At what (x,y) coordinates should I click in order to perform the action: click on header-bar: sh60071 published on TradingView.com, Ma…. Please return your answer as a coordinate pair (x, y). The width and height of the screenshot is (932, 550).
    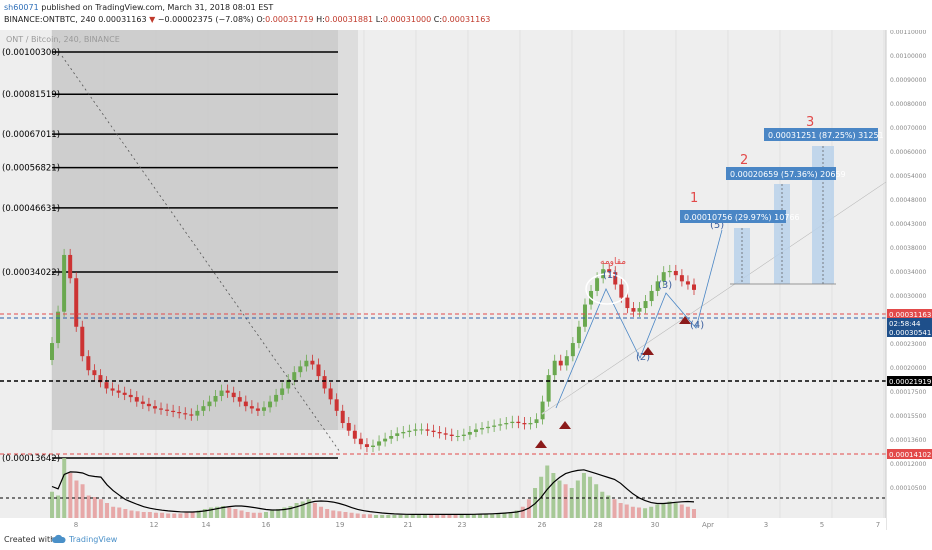
    Looking at the image, I should click on (466, 15).